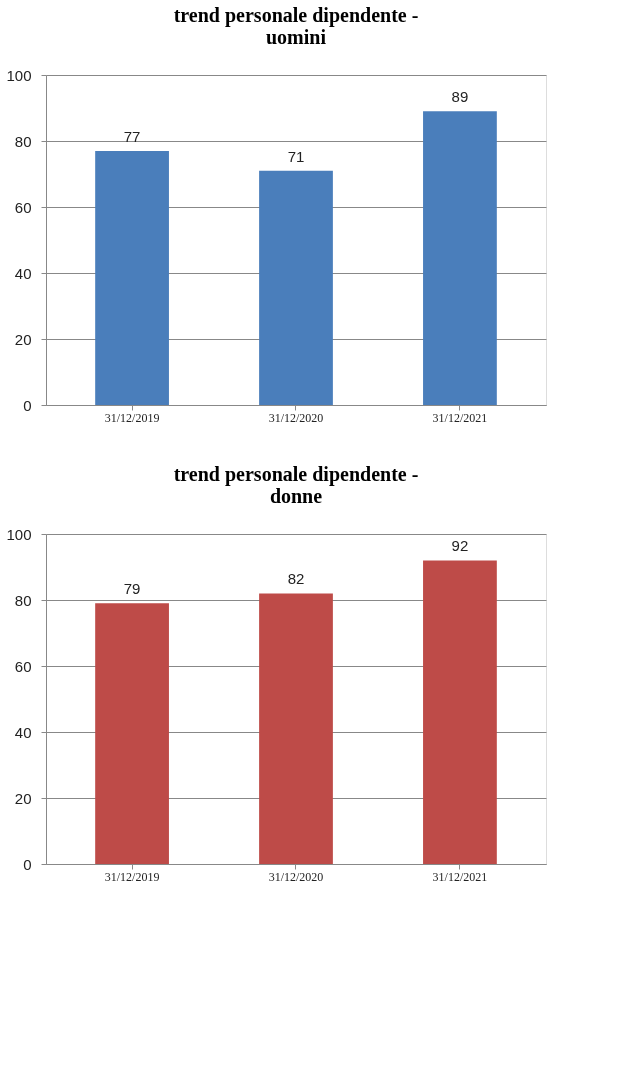 The image size is (626, 1070). What do you see at coordinates (296, 26) in the screenshot?
I see `chart-title: trend personale dipendente - uomini` at bounding box center [296, 26].